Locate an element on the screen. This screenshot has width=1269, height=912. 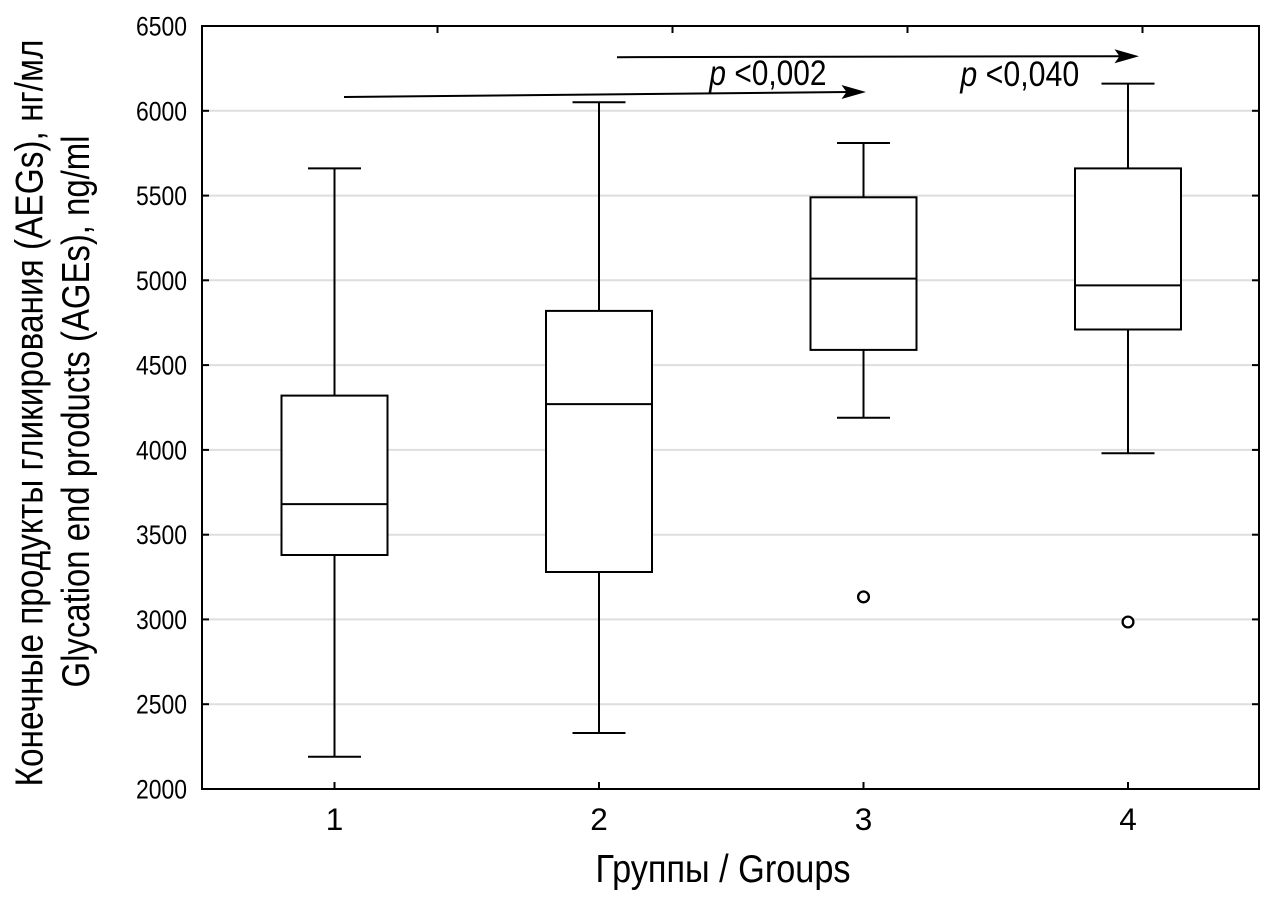
svg-text: 3000 is located at coordinates (161, 620).